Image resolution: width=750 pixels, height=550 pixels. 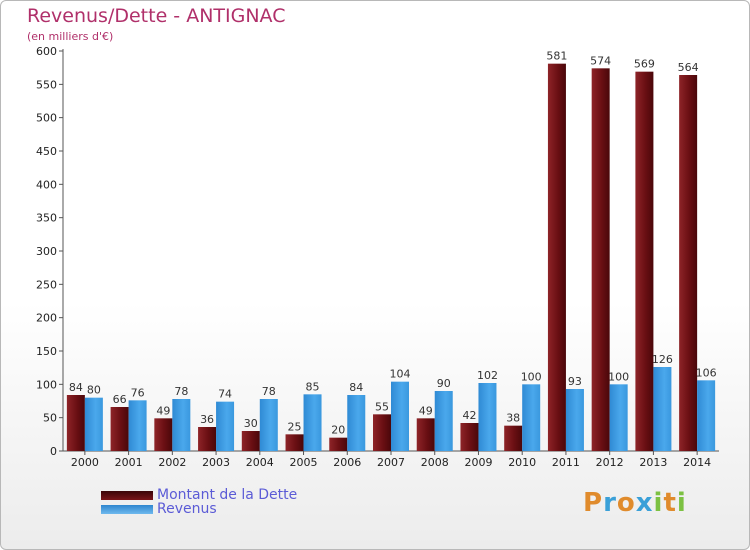 What do you see at coordinates (207, 419) in the screenshot?
I see `data-label-debt: 36` at bounding box center [207, 419].